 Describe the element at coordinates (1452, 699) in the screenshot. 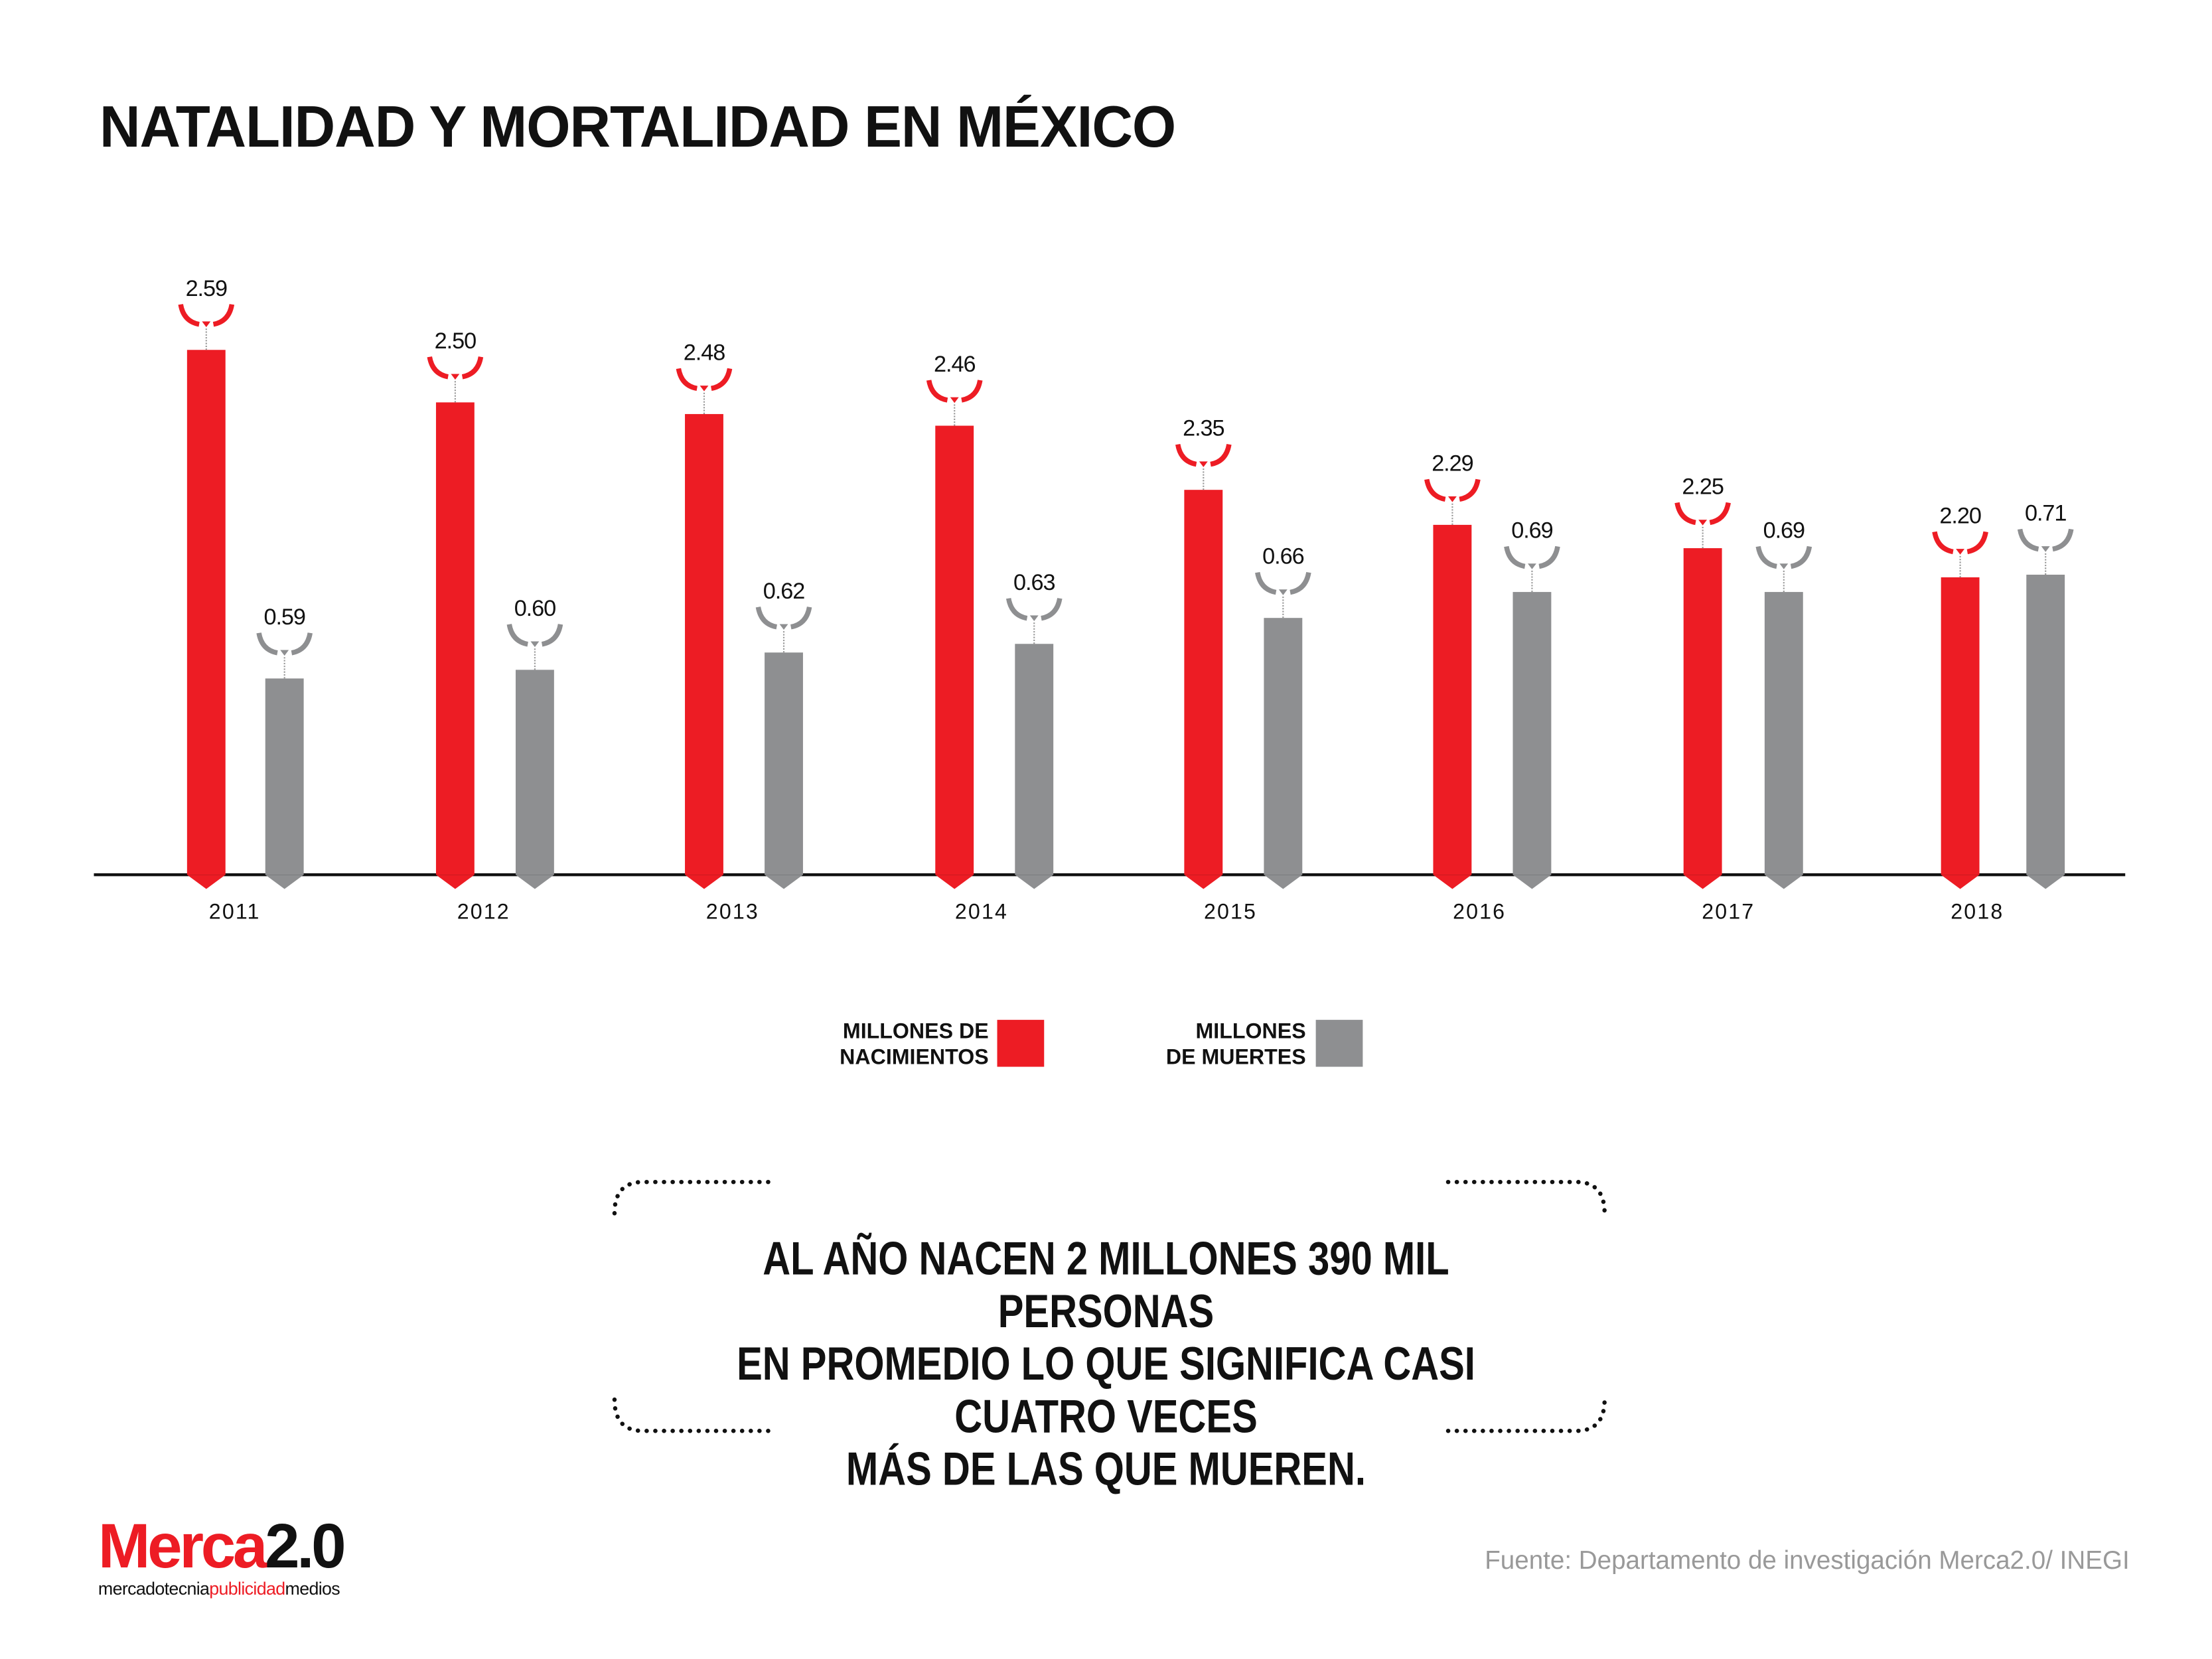

I see `bar-births-2016` at that location.